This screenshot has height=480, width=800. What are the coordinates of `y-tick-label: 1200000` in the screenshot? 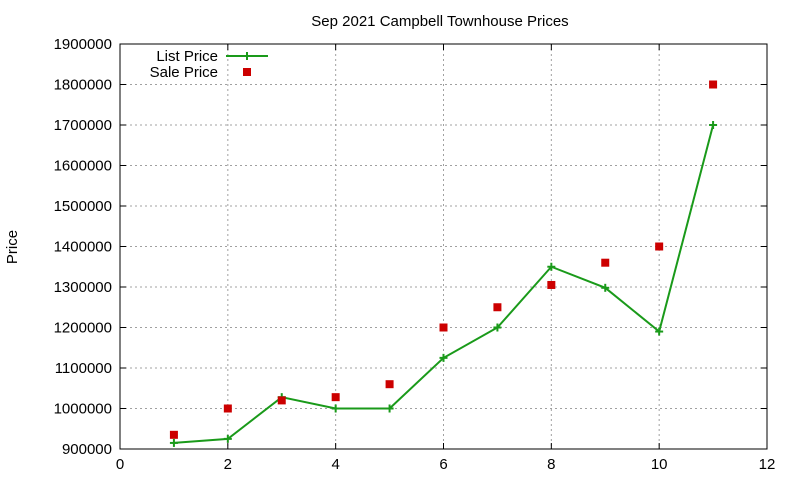 It's located at (83, 328).